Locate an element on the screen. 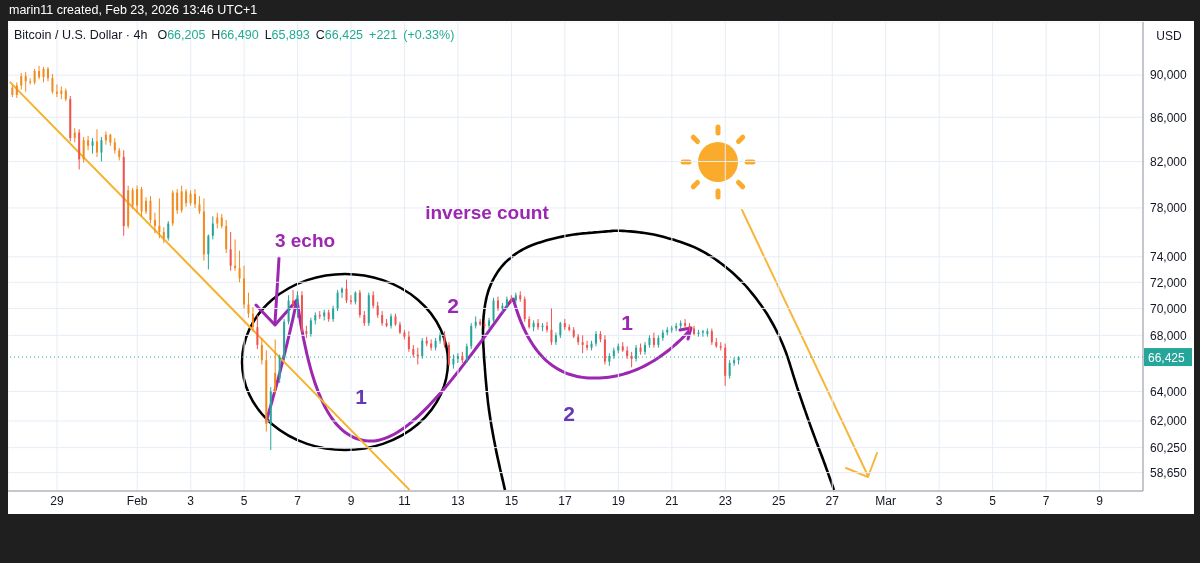 The image size is (1200, 563). x-tick-label: 23 is located at coordinates (725, 500).